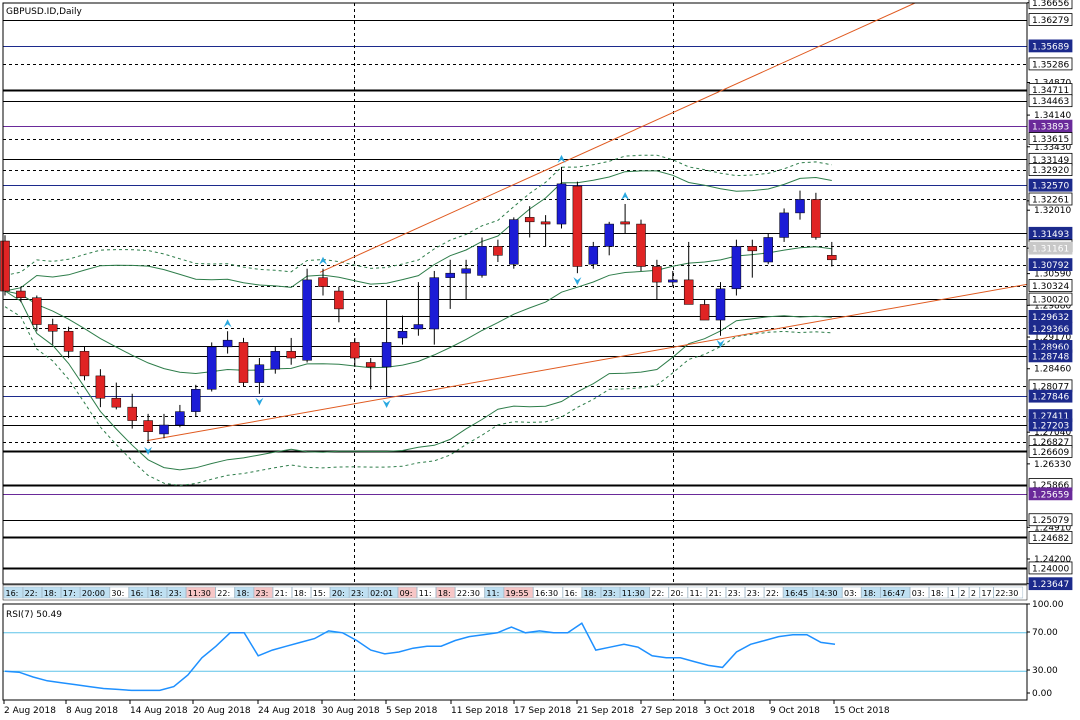 This screenshot has height=720, width=1080. I want to click on session-marker-label: 11:30, so click(633, 593).